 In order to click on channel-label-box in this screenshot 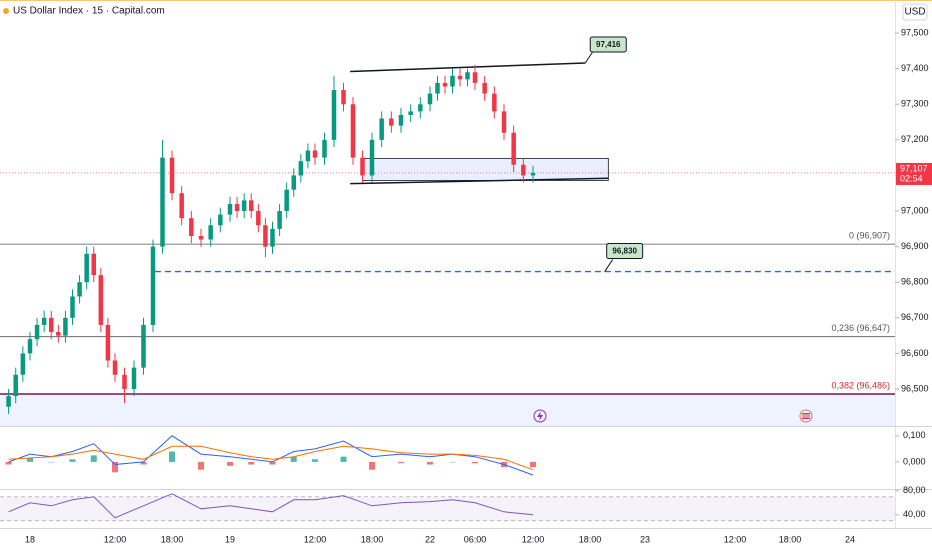, I will do `click(608, 44)`.